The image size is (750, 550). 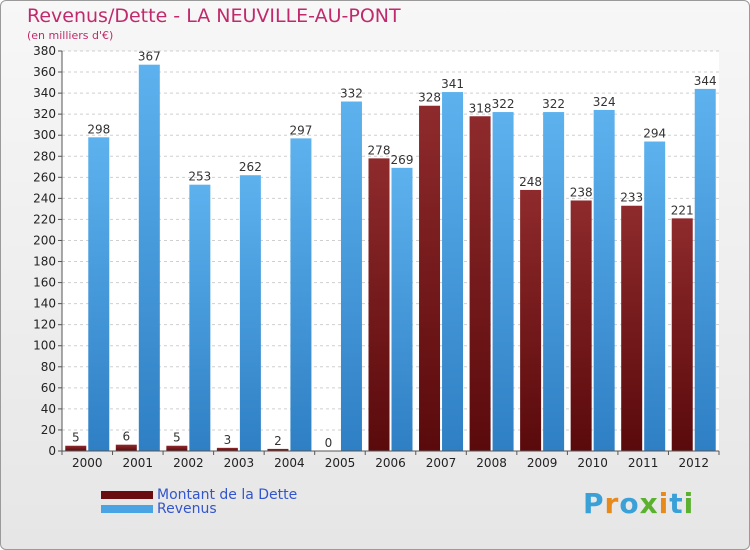 I want to click on x-tick-label: 2008, so click(x=491, y=463).